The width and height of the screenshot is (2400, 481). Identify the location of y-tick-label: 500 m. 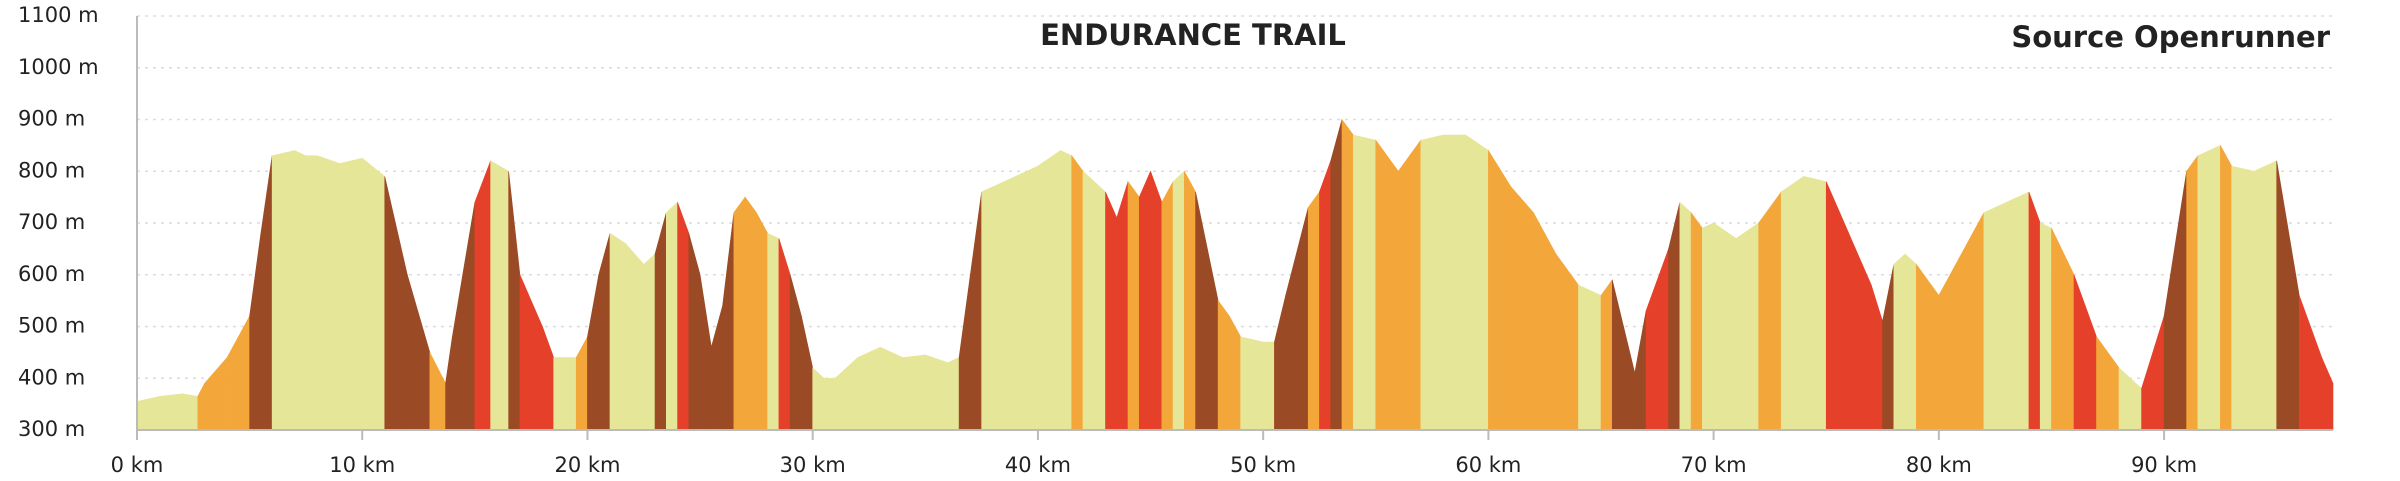
(51, 326).